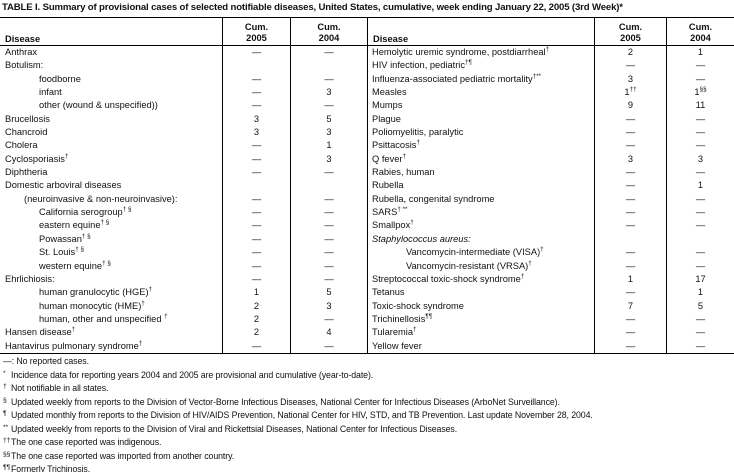 This screenshot has width=734, height=472. What do you see at coordinates (328, 333) in the screenshot?
I see `count-cell: 4` at bounding box center [328, 333].